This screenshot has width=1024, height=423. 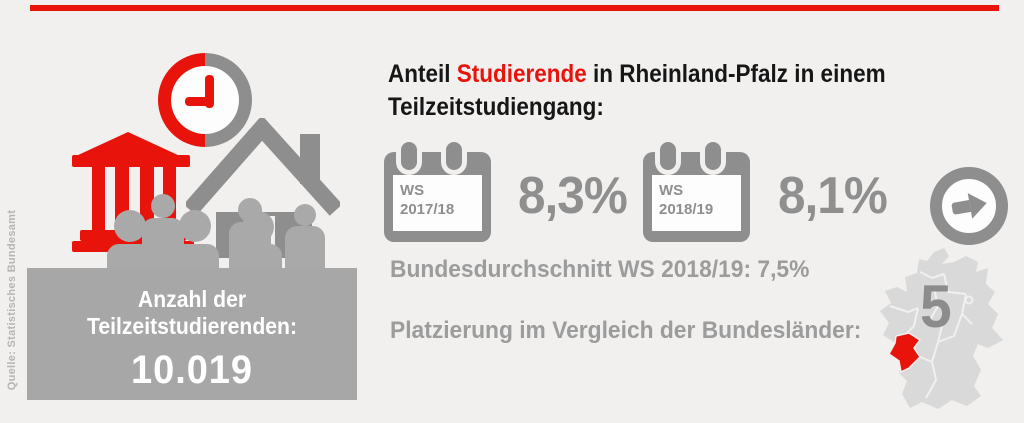 What do you see at coordinates (905, 353) in the screenshot?
I see `rheinland-pfalz-region` at bounding box center [905, 353].